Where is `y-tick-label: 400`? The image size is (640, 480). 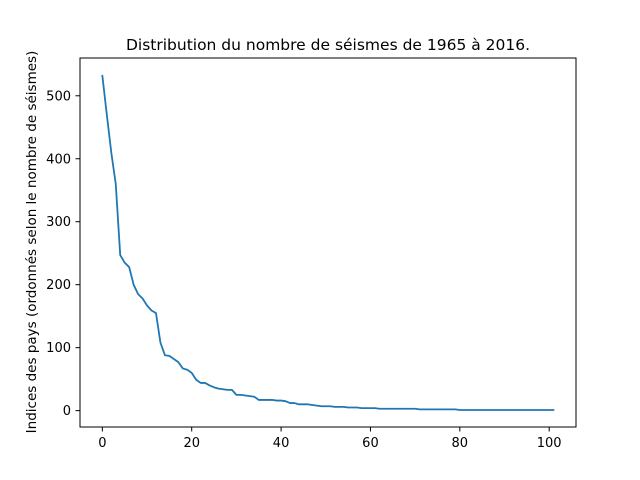 y-tick-label: 400 is located at coordinates (58, 159).